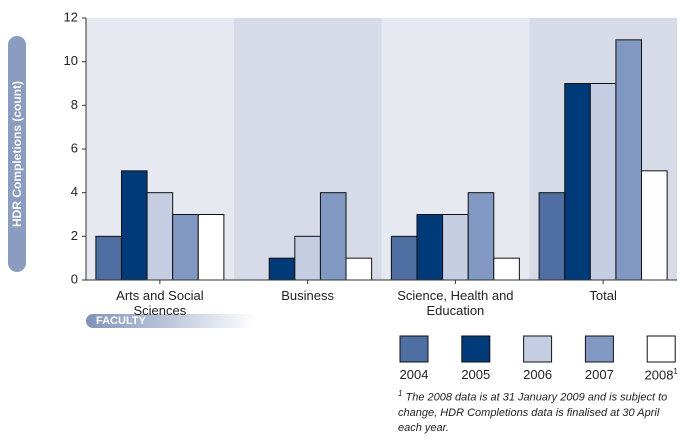 The height and width of the screenshot is (441, 686). I want to click on legend-text: 2008, so click(659, 375).